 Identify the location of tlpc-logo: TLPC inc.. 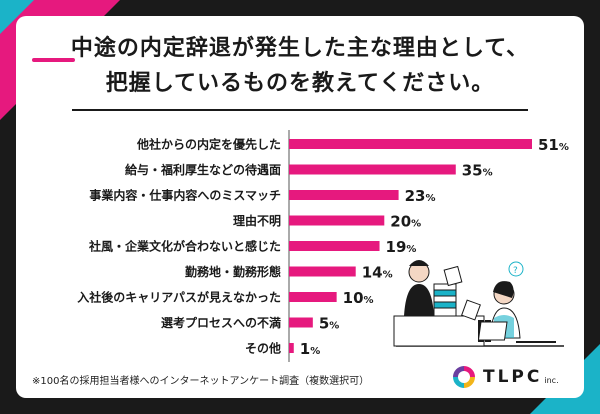
(506, 377).